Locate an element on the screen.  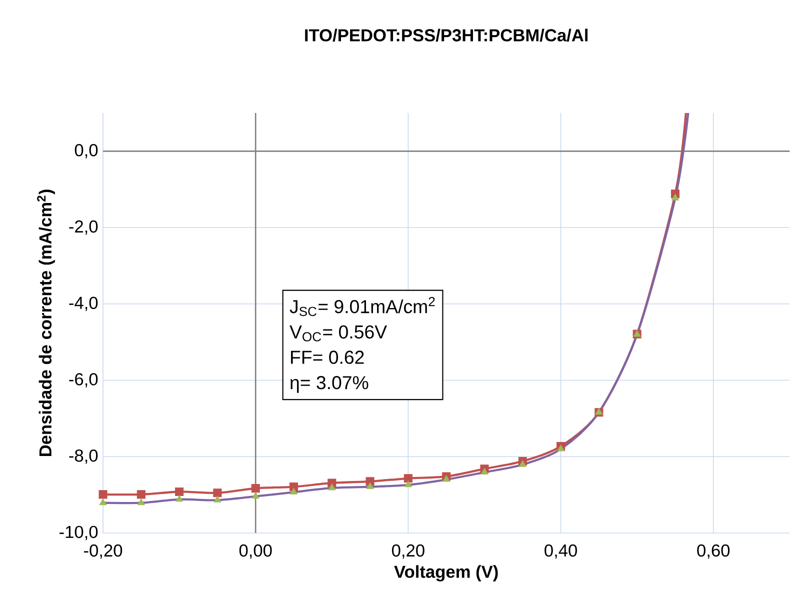
x-tick-label: 0,40 is located at coordinates (560, 551).